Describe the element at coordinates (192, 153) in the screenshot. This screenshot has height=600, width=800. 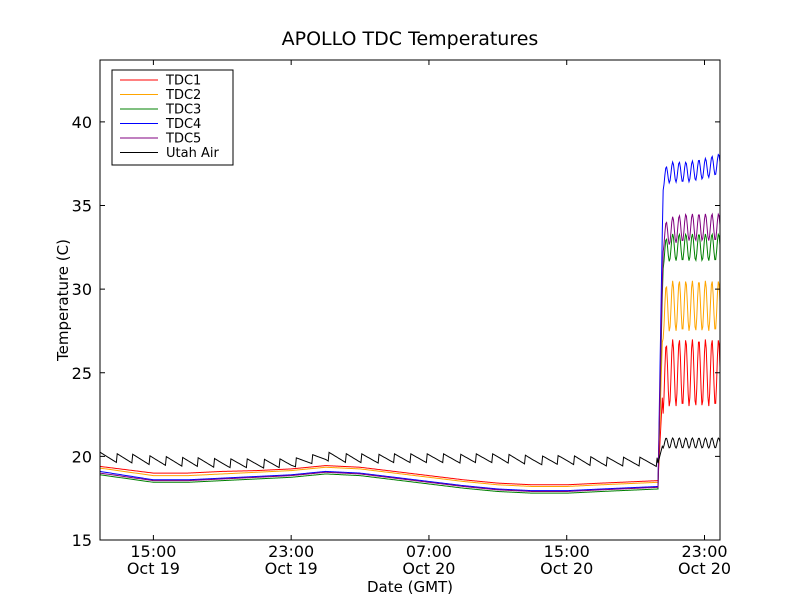
I see `legend-entry-label: Utah Air` at that location.